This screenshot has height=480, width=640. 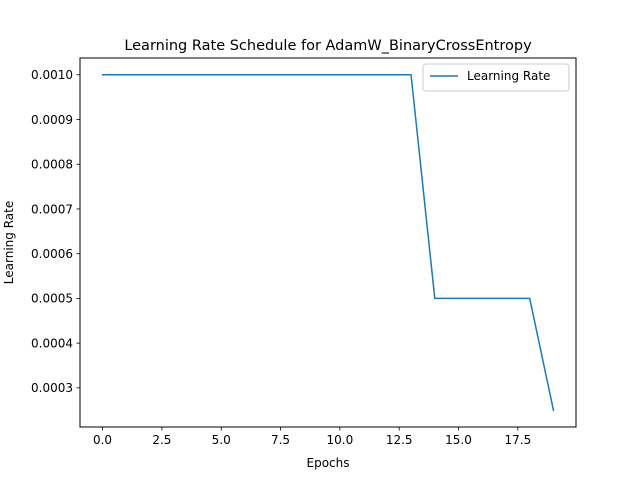 What do you see at coordinates (161, 440) in the screenshot?
I see `x-tick-label: 2.5` at bounding box center [161, 440].